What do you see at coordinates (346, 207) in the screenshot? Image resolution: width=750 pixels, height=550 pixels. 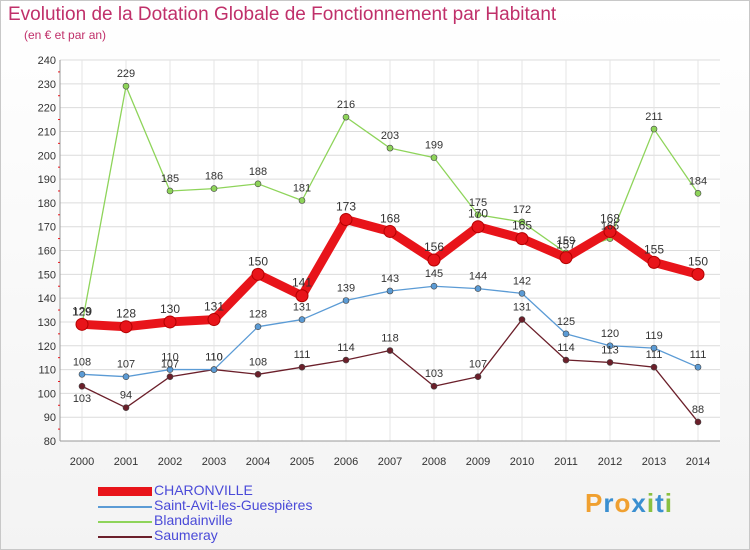 I see `data-label: 173` at bounding box center [346, 207].